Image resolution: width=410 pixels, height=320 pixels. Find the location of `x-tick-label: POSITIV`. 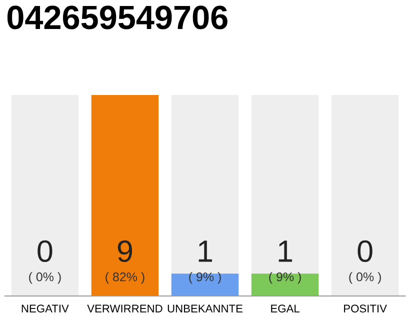

x-tick-label: POSITIV is located at coordinates (365, 308).